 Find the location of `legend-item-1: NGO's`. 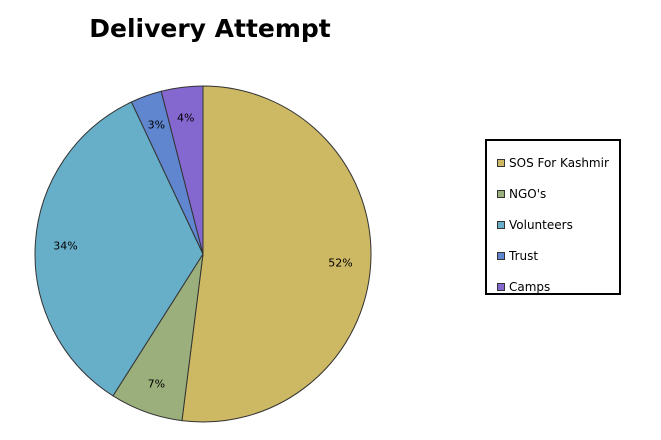

legend-item-1: NGO's is located at coordinates (558, 193).